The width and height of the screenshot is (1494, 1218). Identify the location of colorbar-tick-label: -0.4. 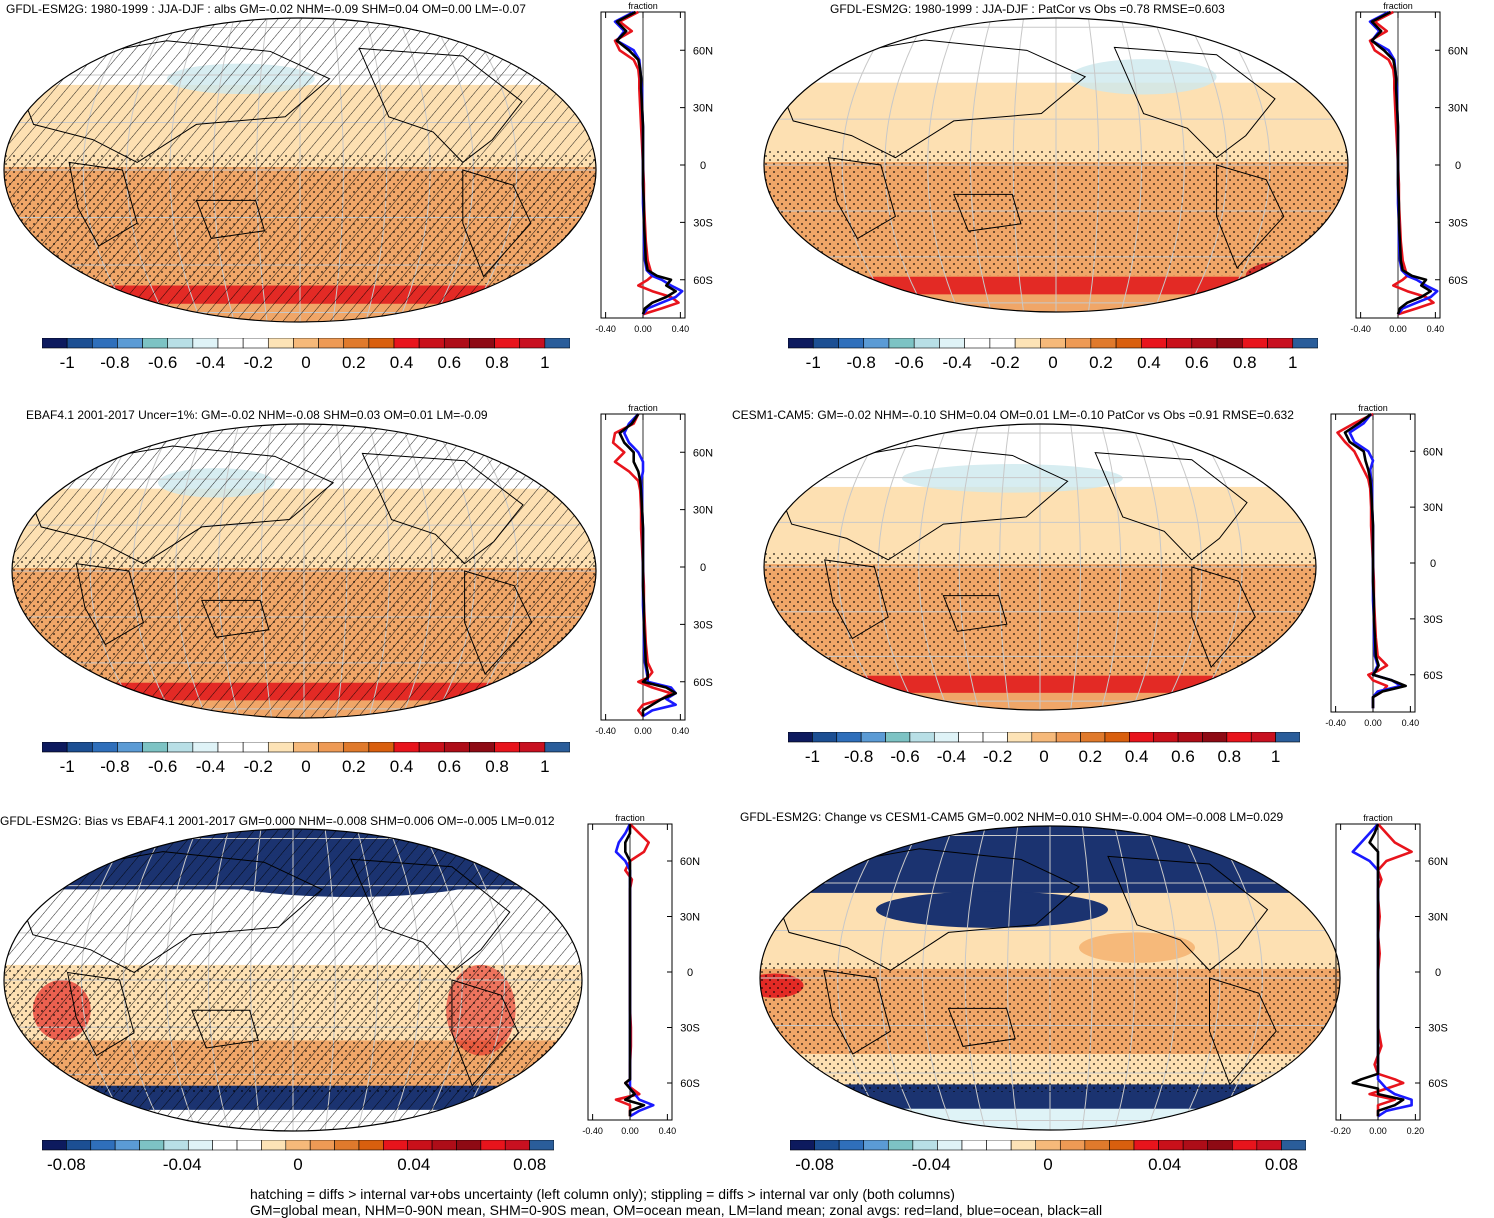
(956, 362).